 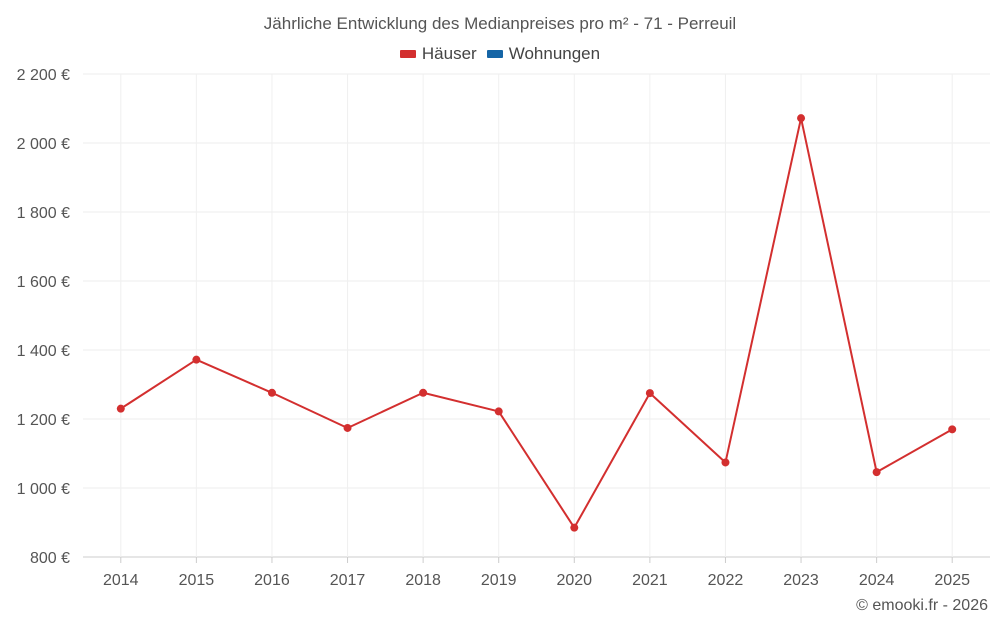 I want to click on legend-item-houses: Häuser, so click(x=438, y=54).